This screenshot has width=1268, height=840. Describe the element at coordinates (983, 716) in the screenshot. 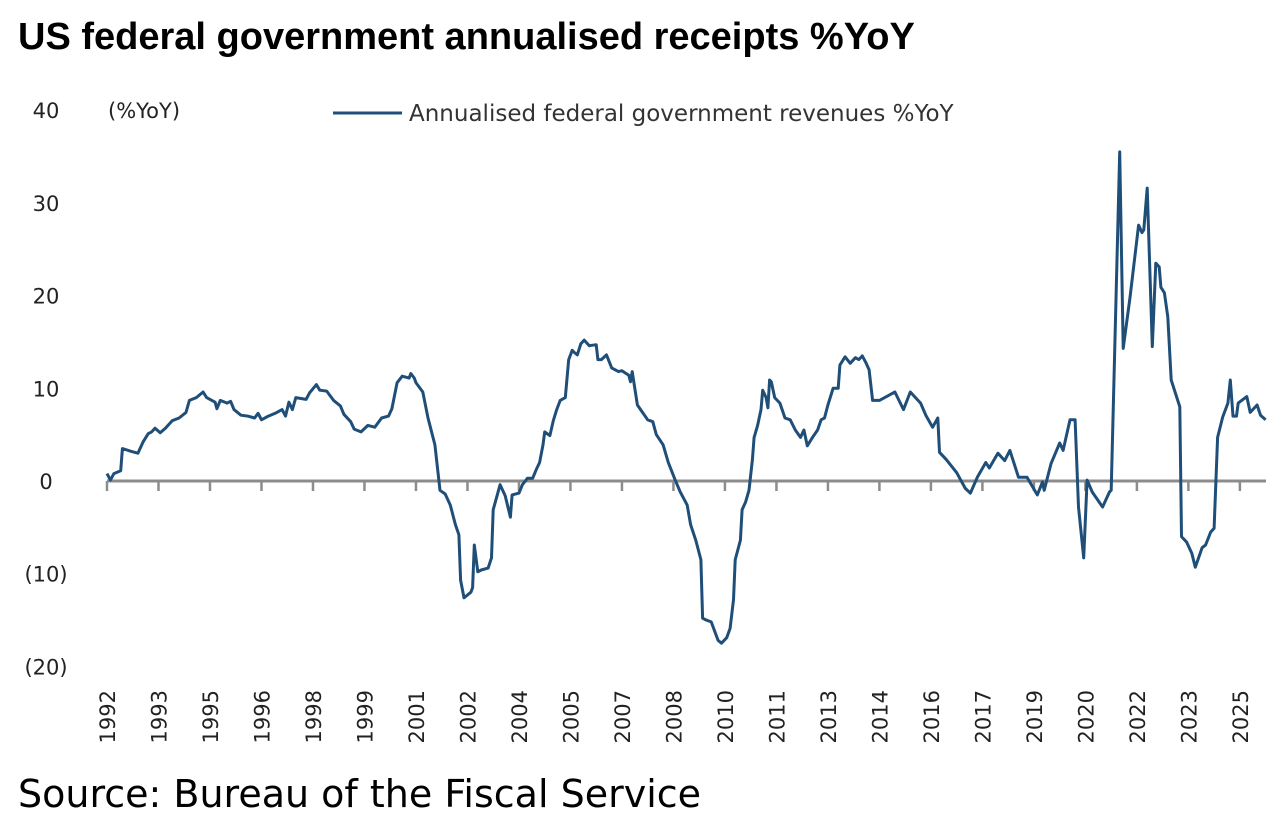

I see `x-tick-label: 2017` at that location.